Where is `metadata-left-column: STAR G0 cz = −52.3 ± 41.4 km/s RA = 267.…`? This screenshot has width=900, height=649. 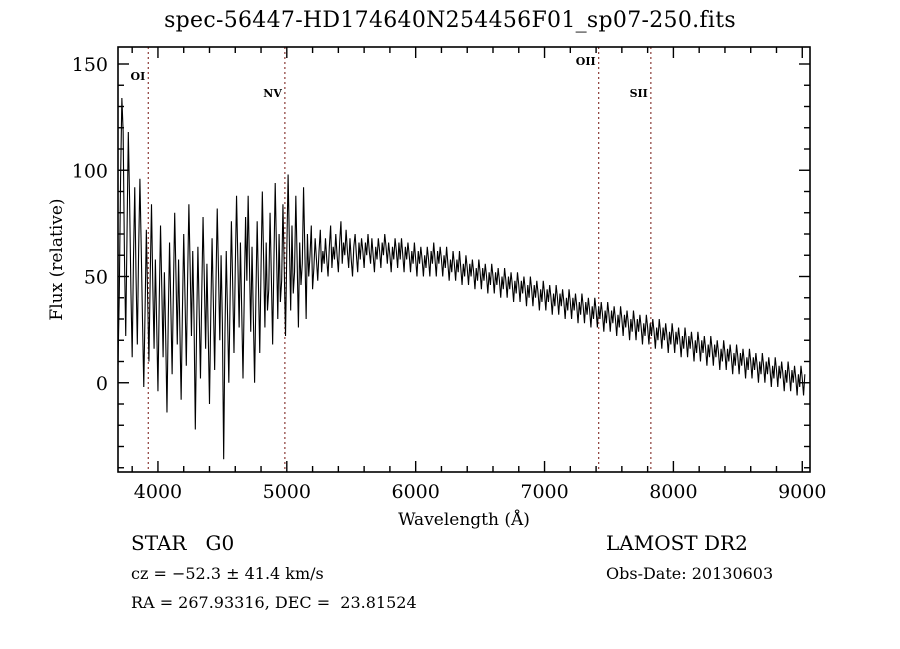 metadata-left-column: STAR G0 cz = −52.3 ± 41.4 km/s RA = 267.… is located at coordinates (341, 578).